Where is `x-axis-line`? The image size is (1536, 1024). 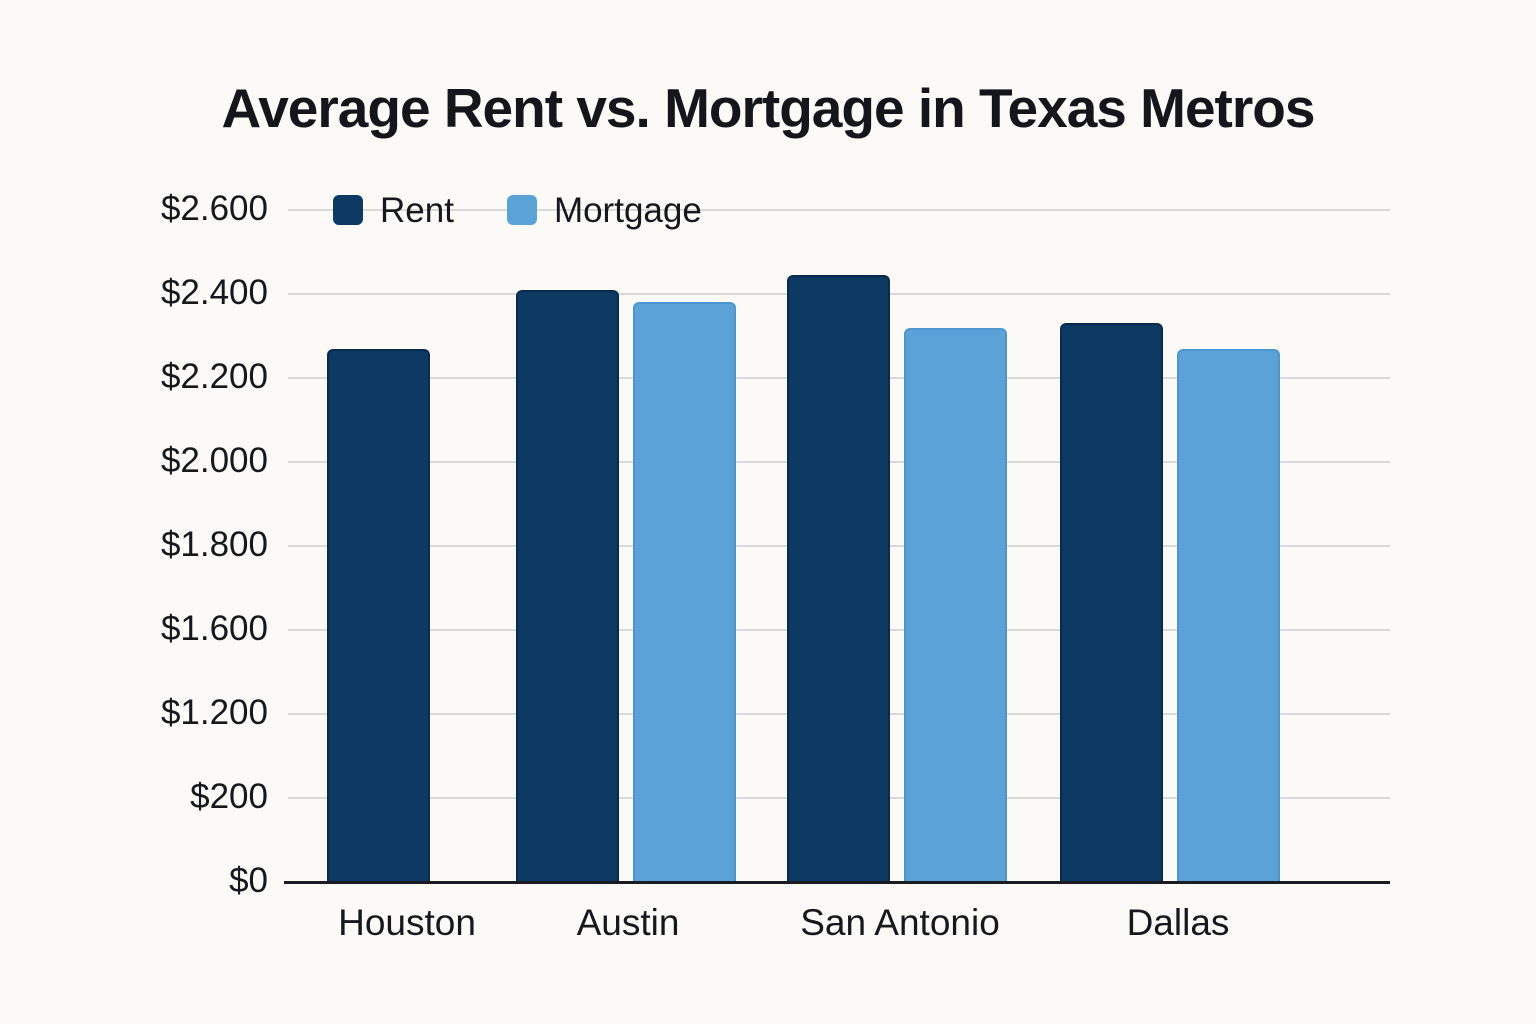 x-axis-line is located at coordinates (837, 882).